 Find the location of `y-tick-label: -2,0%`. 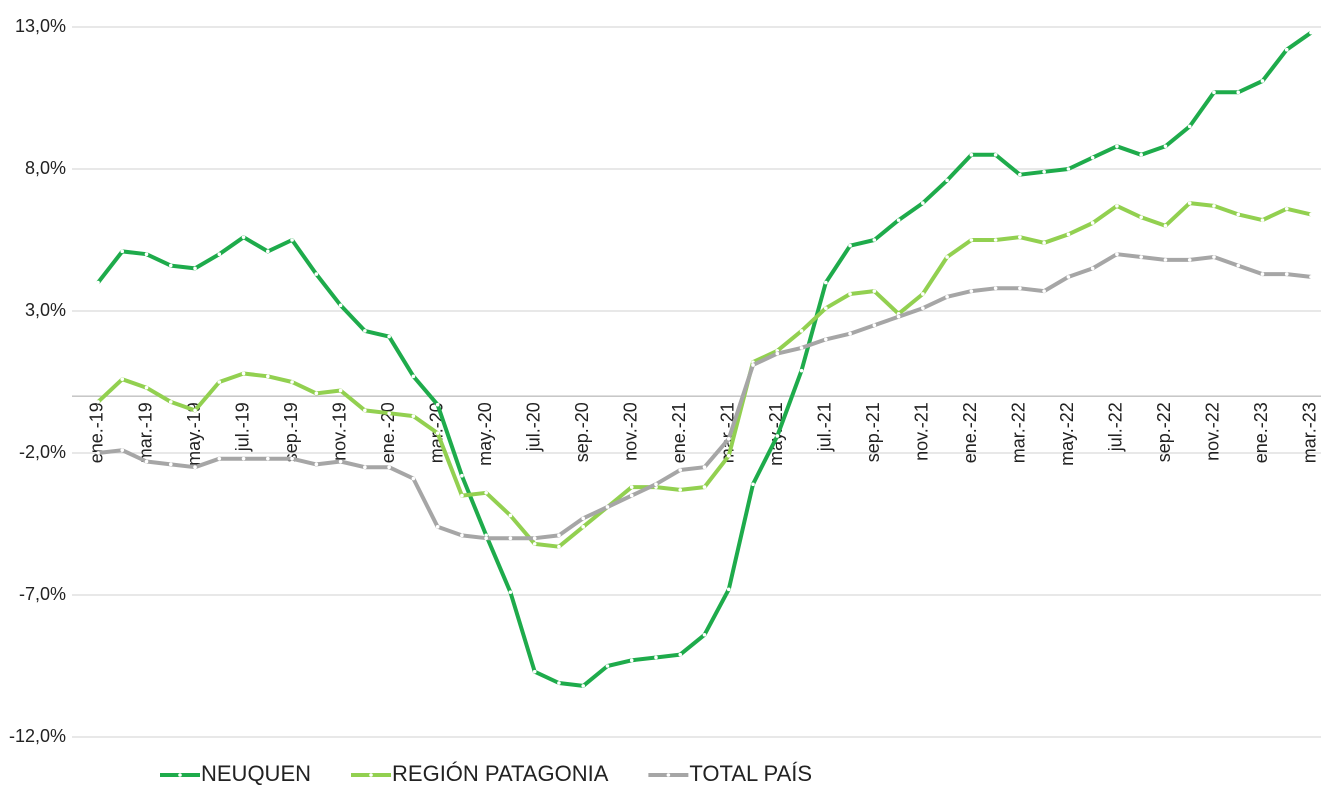

y-tick-label: -2,0% is located at coordinates (42, 452).